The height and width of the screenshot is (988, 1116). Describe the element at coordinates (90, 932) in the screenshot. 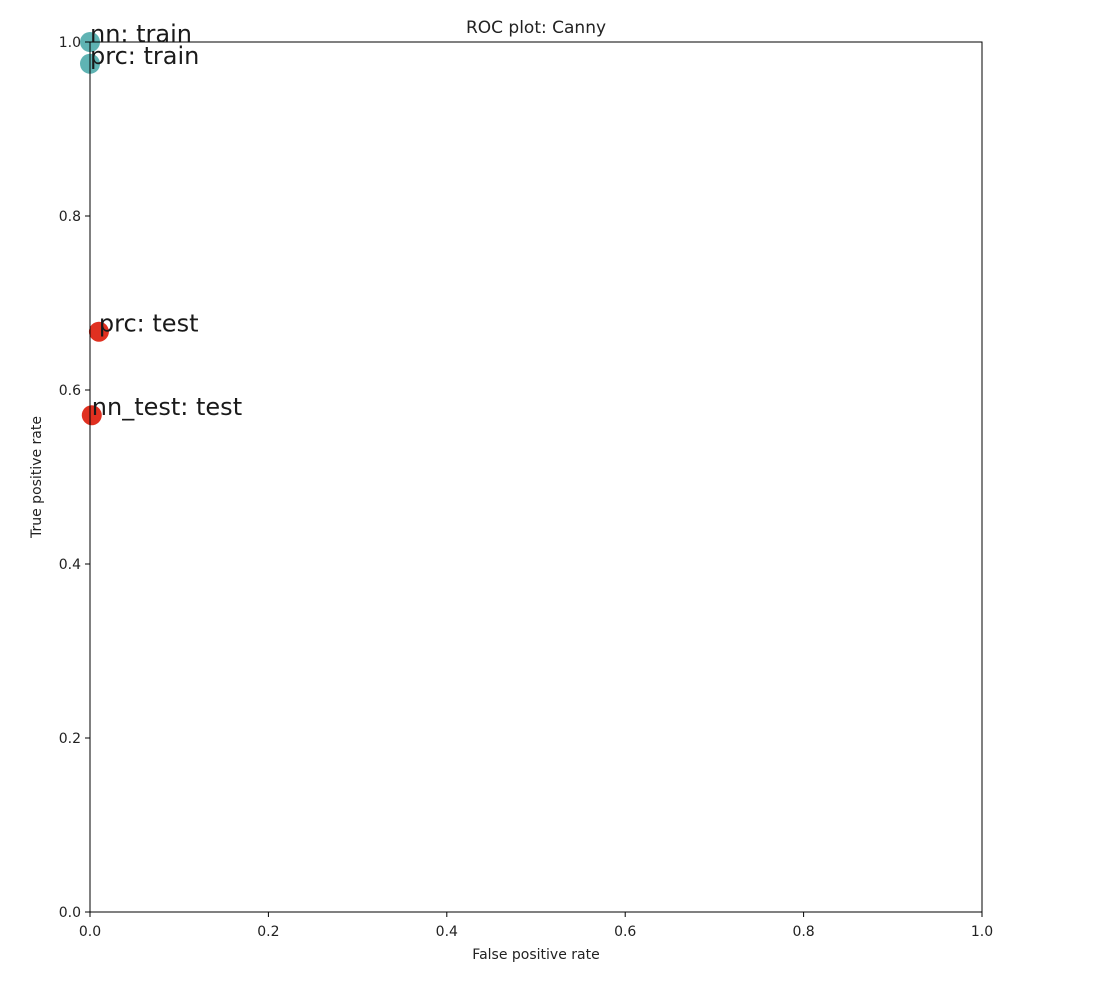

I see `x-tick-label: 0.0` at that location.